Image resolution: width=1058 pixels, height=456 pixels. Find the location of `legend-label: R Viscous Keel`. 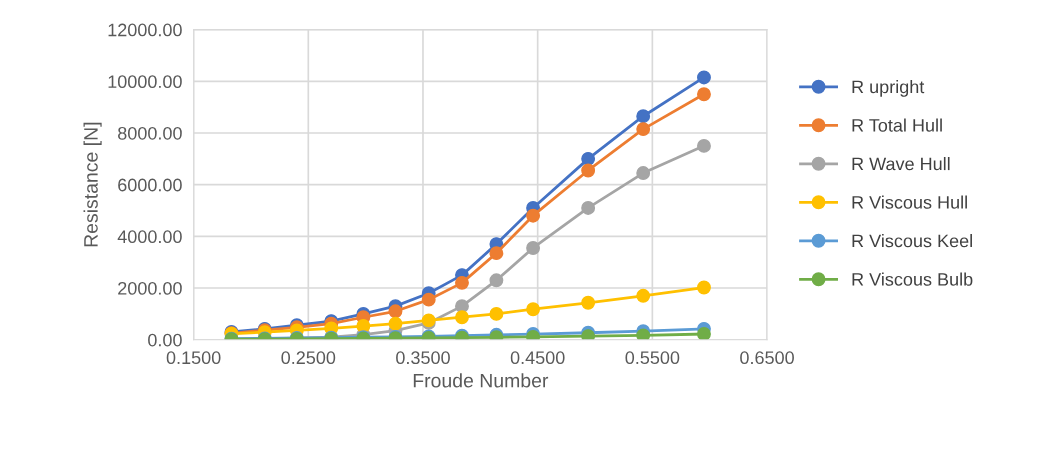

legend-label: R Viscous Keel is located at coordinates (912, 241).